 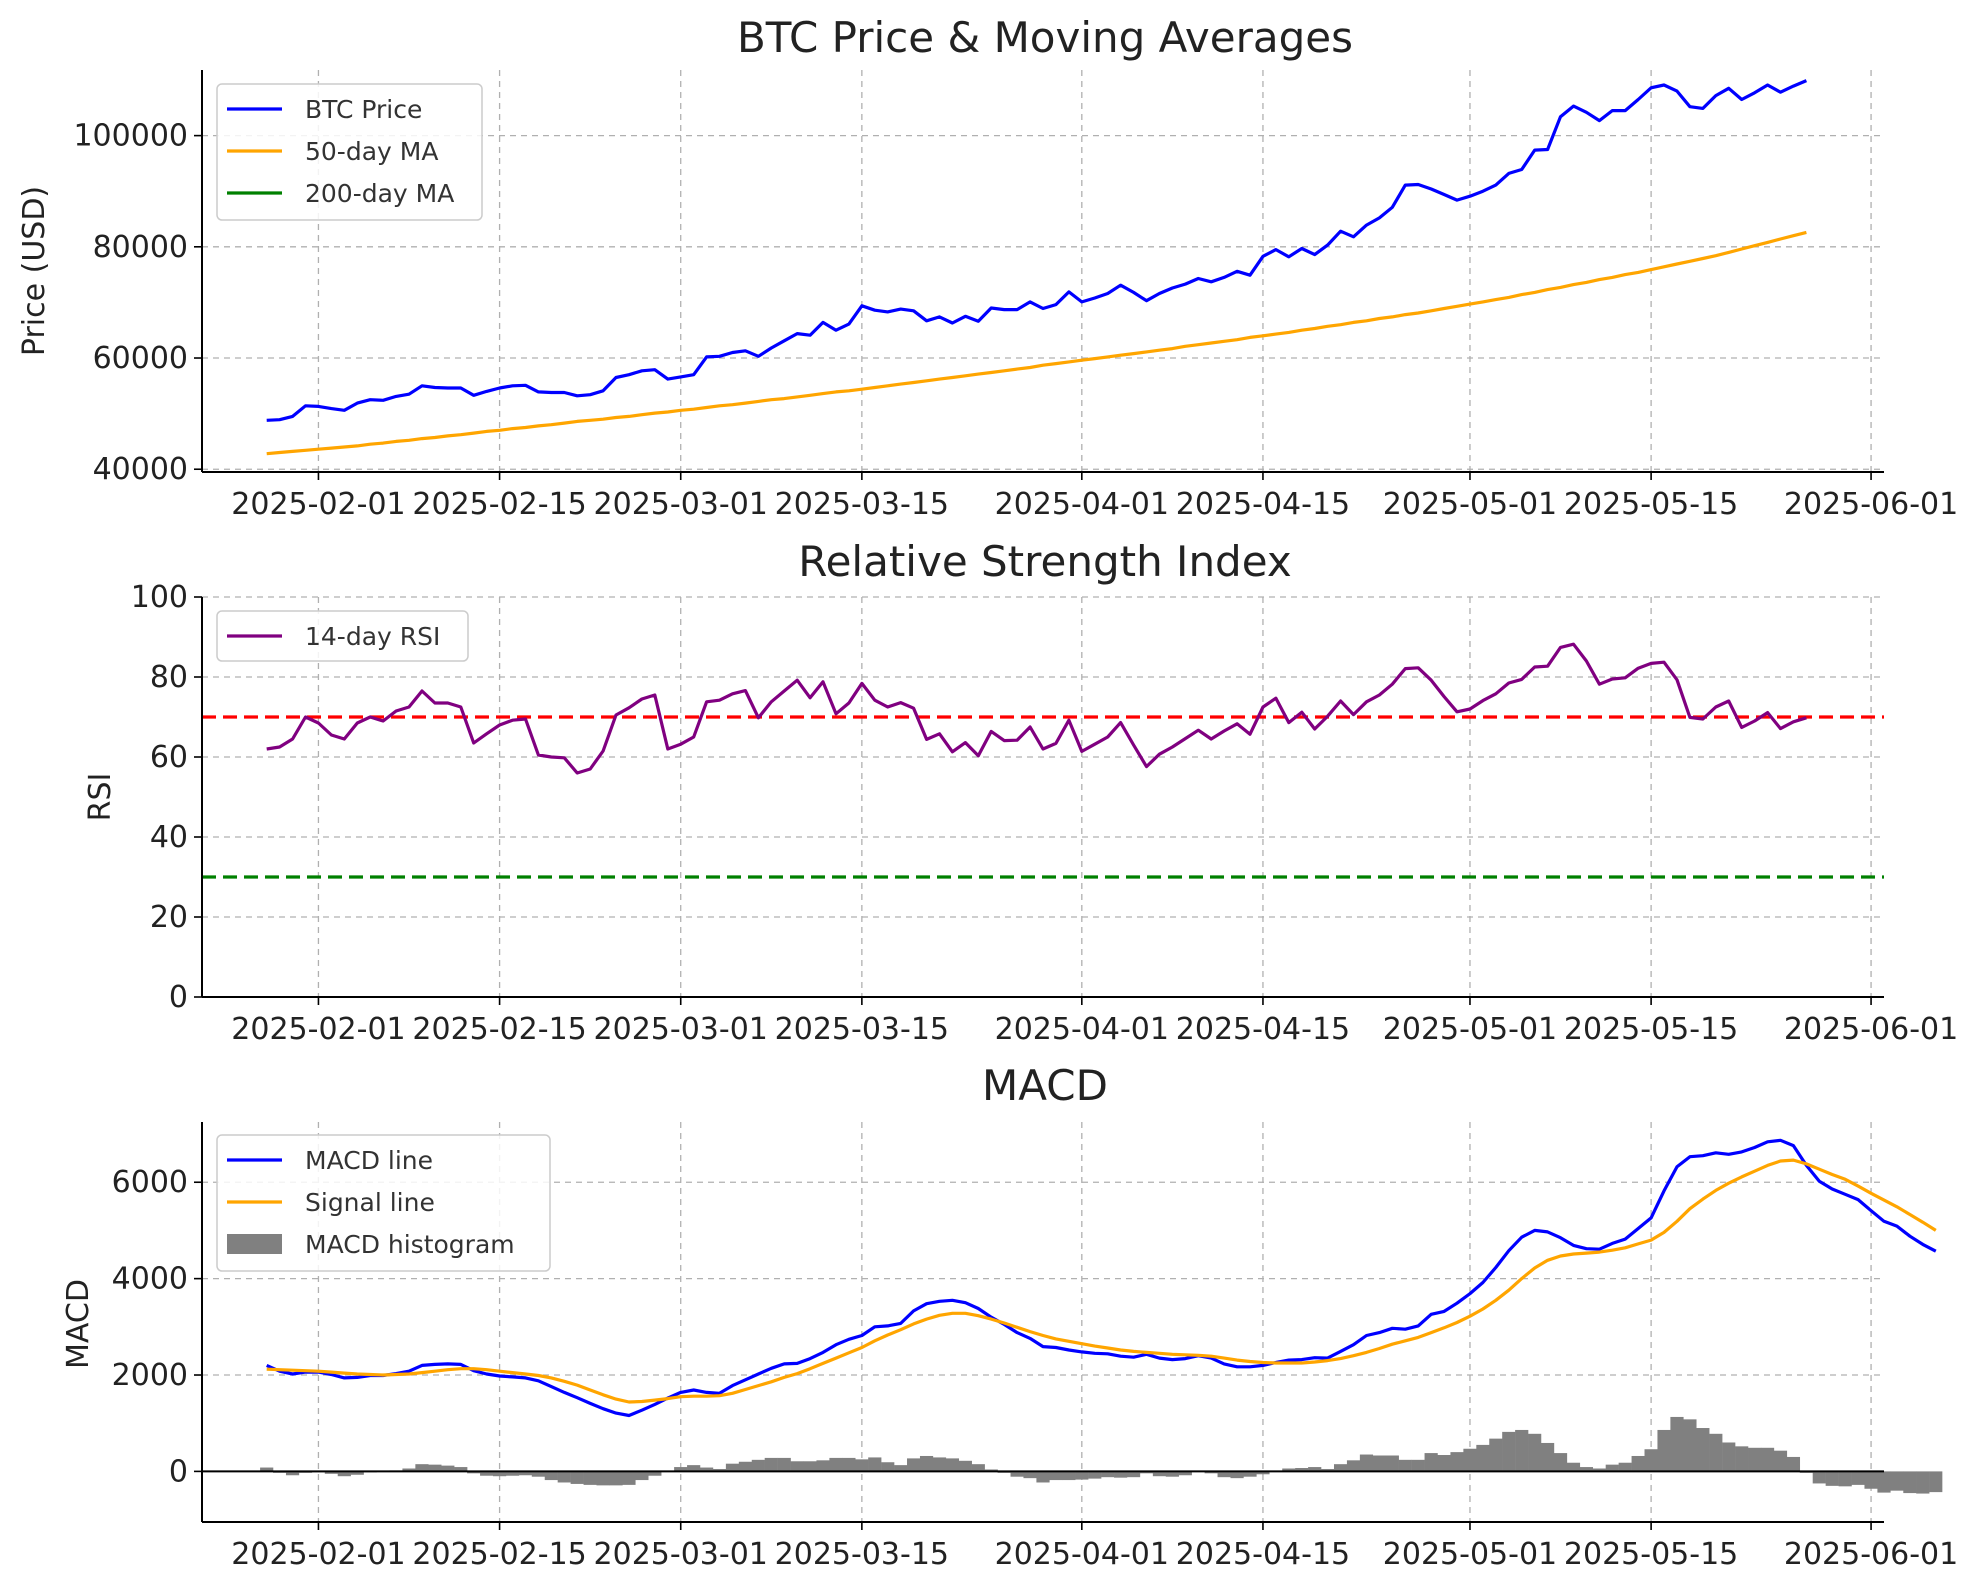 I want to click on x-tick-label: 2025-05-15, so click(x=1651, y=504).